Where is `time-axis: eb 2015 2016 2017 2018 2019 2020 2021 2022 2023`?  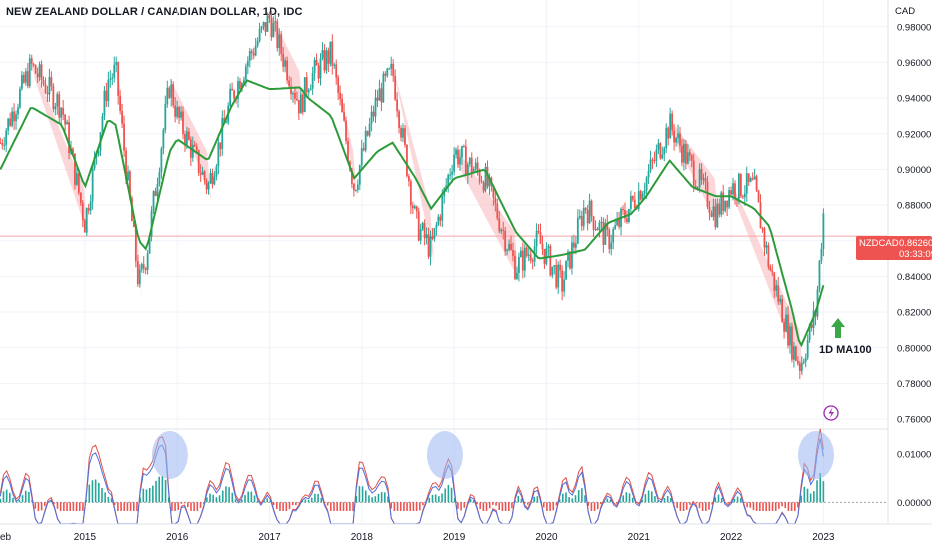 time-axis: eb 2015 2016 2017 2018 2019 2020 2021 2022 2023 is located at coordinates (417, 537).